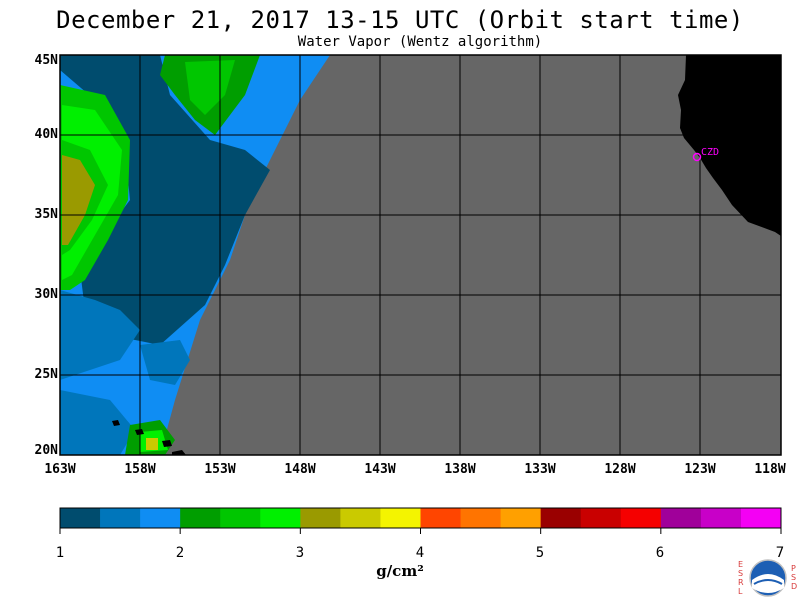 The height and width of the screenshot is (600, 800). What do you see at coordinates (420, 531) in the screenshot?
I see `colorbar-ticks` at bounding box center [420, 531].